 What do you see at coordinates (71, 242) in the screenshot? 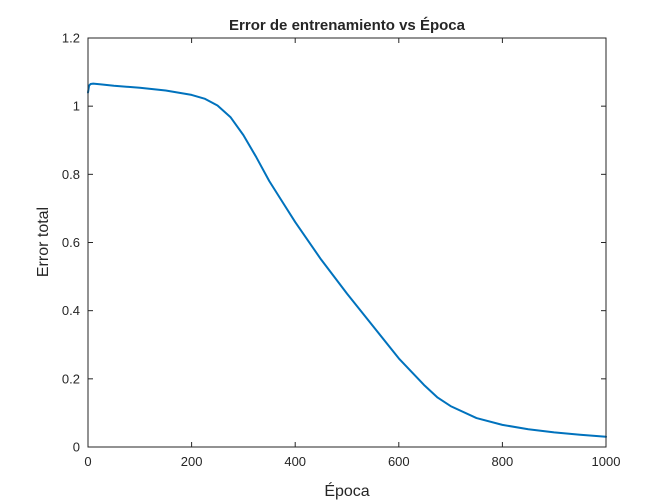
I see `y-tick-label: 0.6` at bounding box center [71, 242].